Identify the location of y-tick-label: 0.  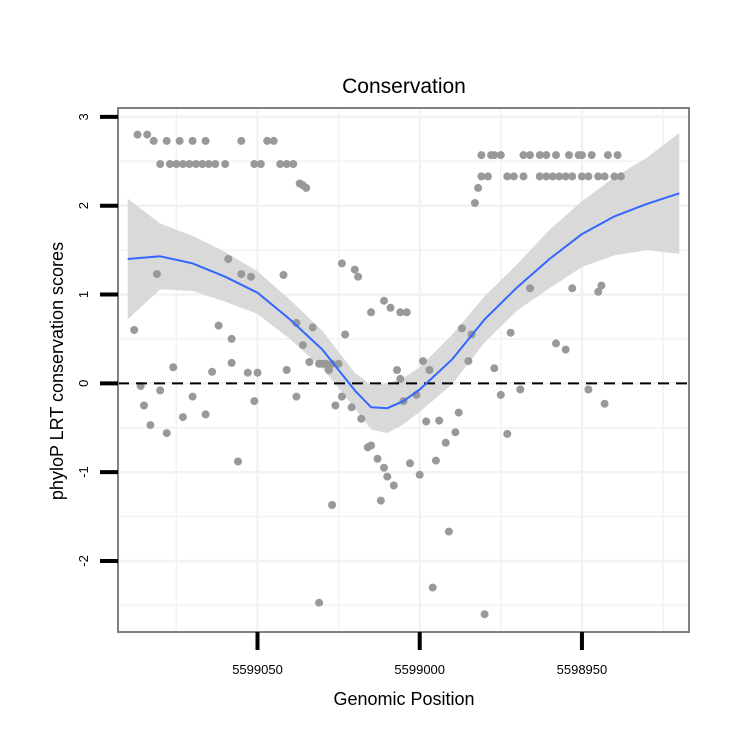
(83, 383).